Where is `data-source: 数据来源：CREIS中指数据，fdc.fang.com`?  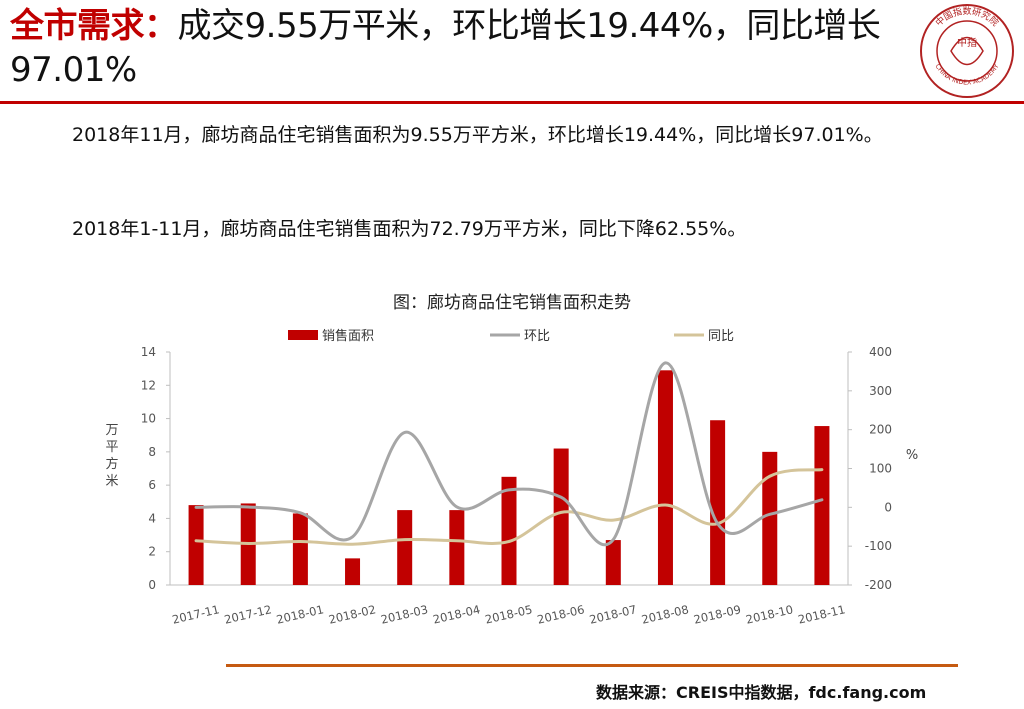
data-source: 数据来源：CREIS中指数据，fdc.fang.com is located at coordinates (761, 692).